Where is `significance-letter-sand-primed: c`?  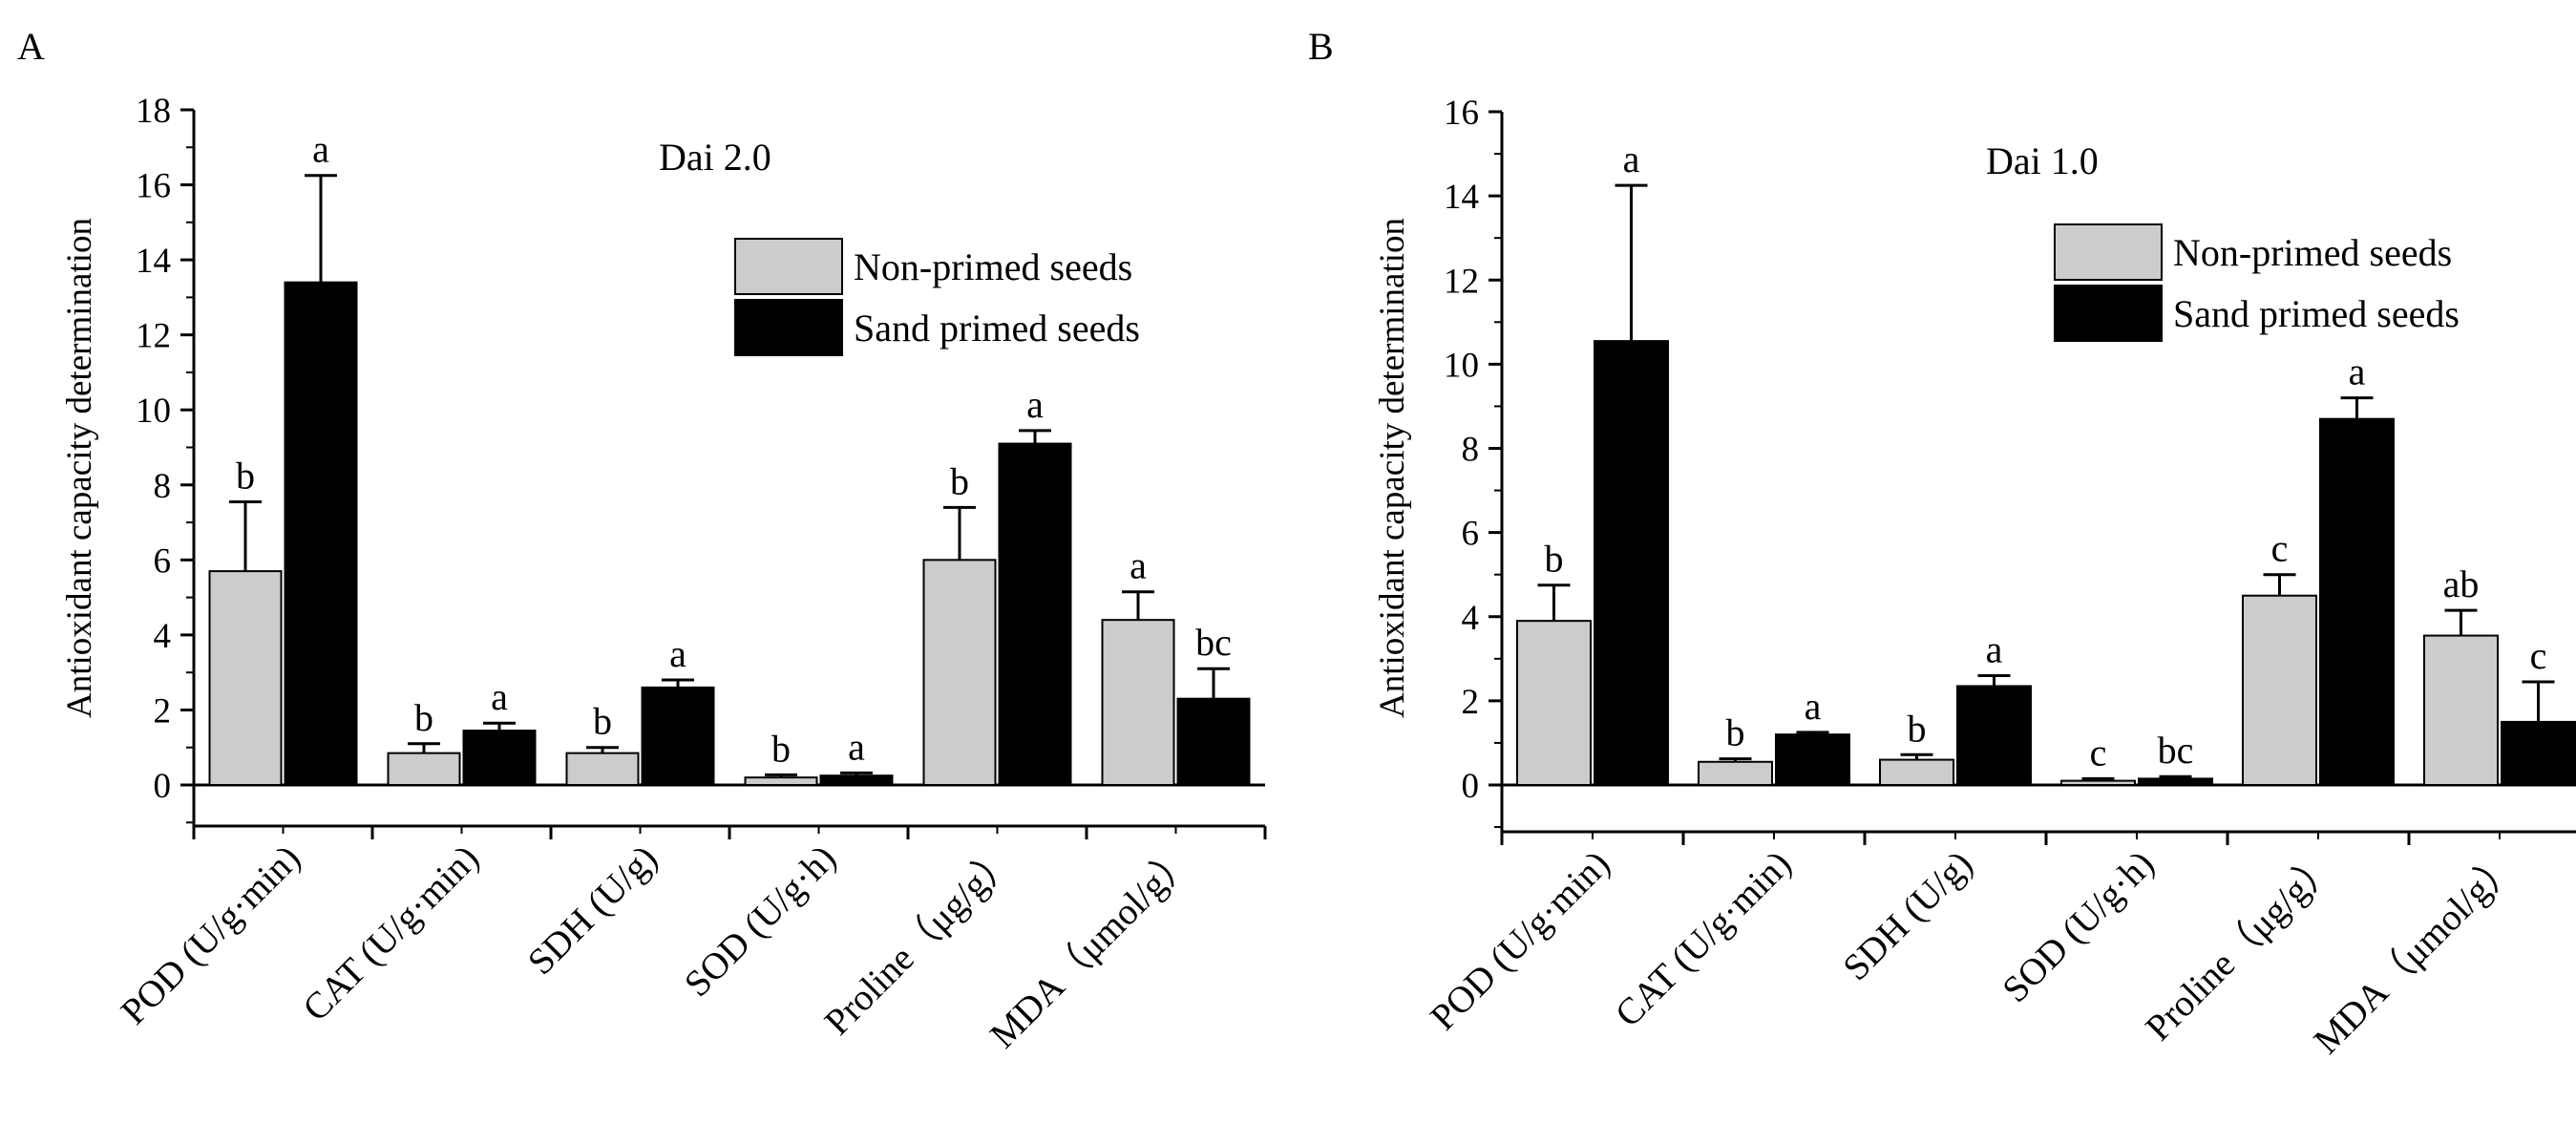
significance-letter-sand-primed: c is located at coordinates (2538, 655).